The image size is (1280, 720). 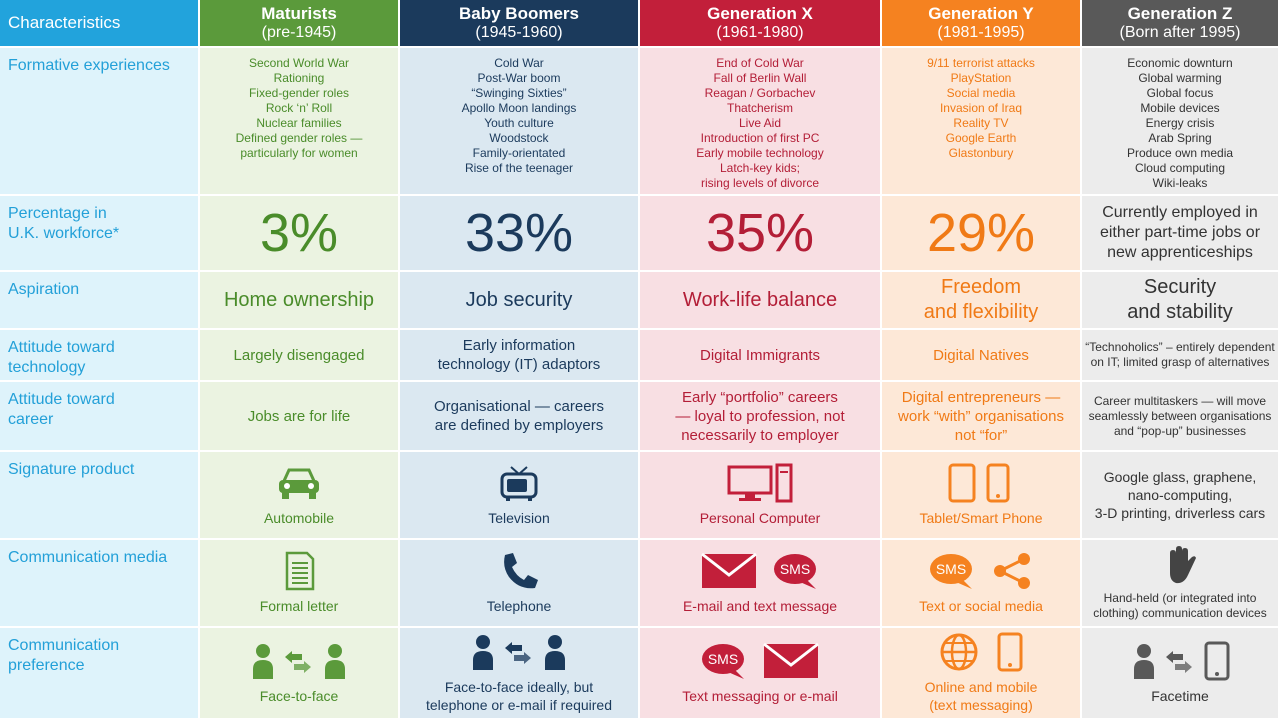 What do you see at coordinates (520, 301) in the screenshot?
I see `table-cell: Job security` at bounding box center [520, 301].